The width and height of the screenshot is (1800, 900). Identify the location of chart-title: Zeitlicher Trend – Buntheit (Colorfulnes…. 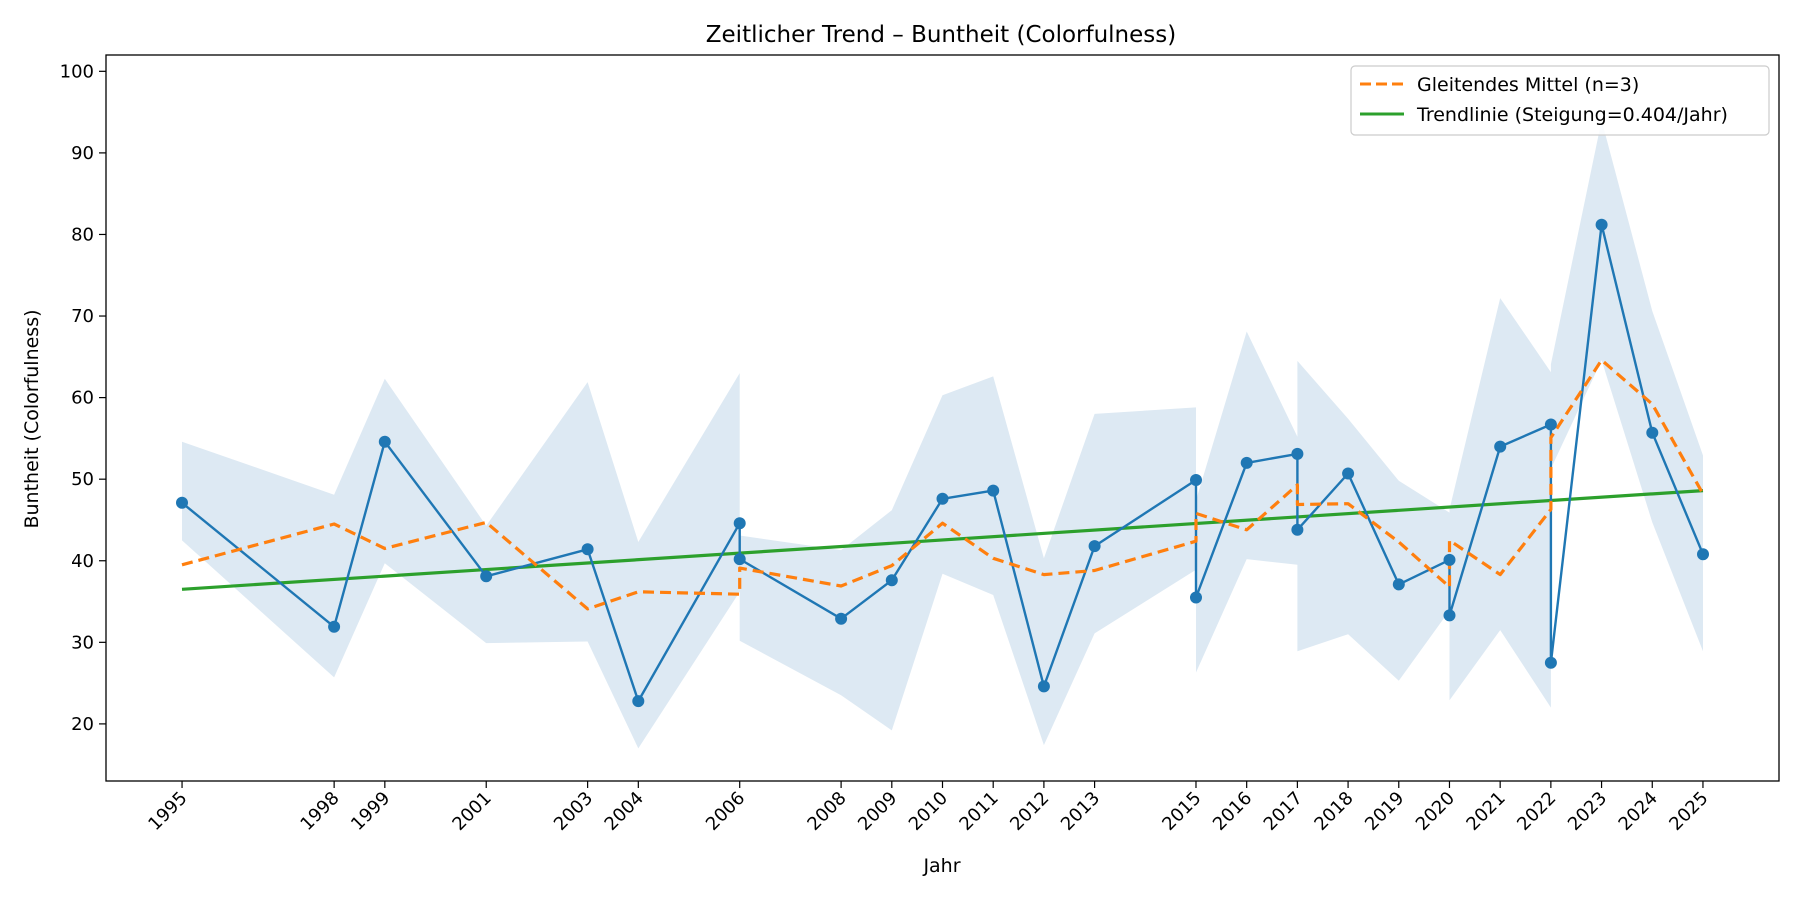
(941, 35).